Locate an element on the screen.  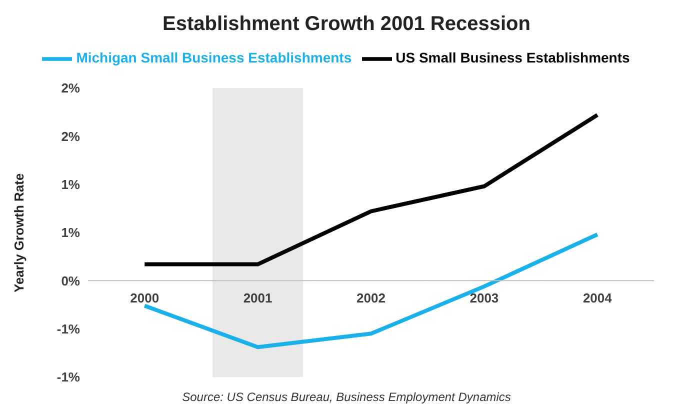
x-tick-label: 2002 is located at coordinates (371, 298).